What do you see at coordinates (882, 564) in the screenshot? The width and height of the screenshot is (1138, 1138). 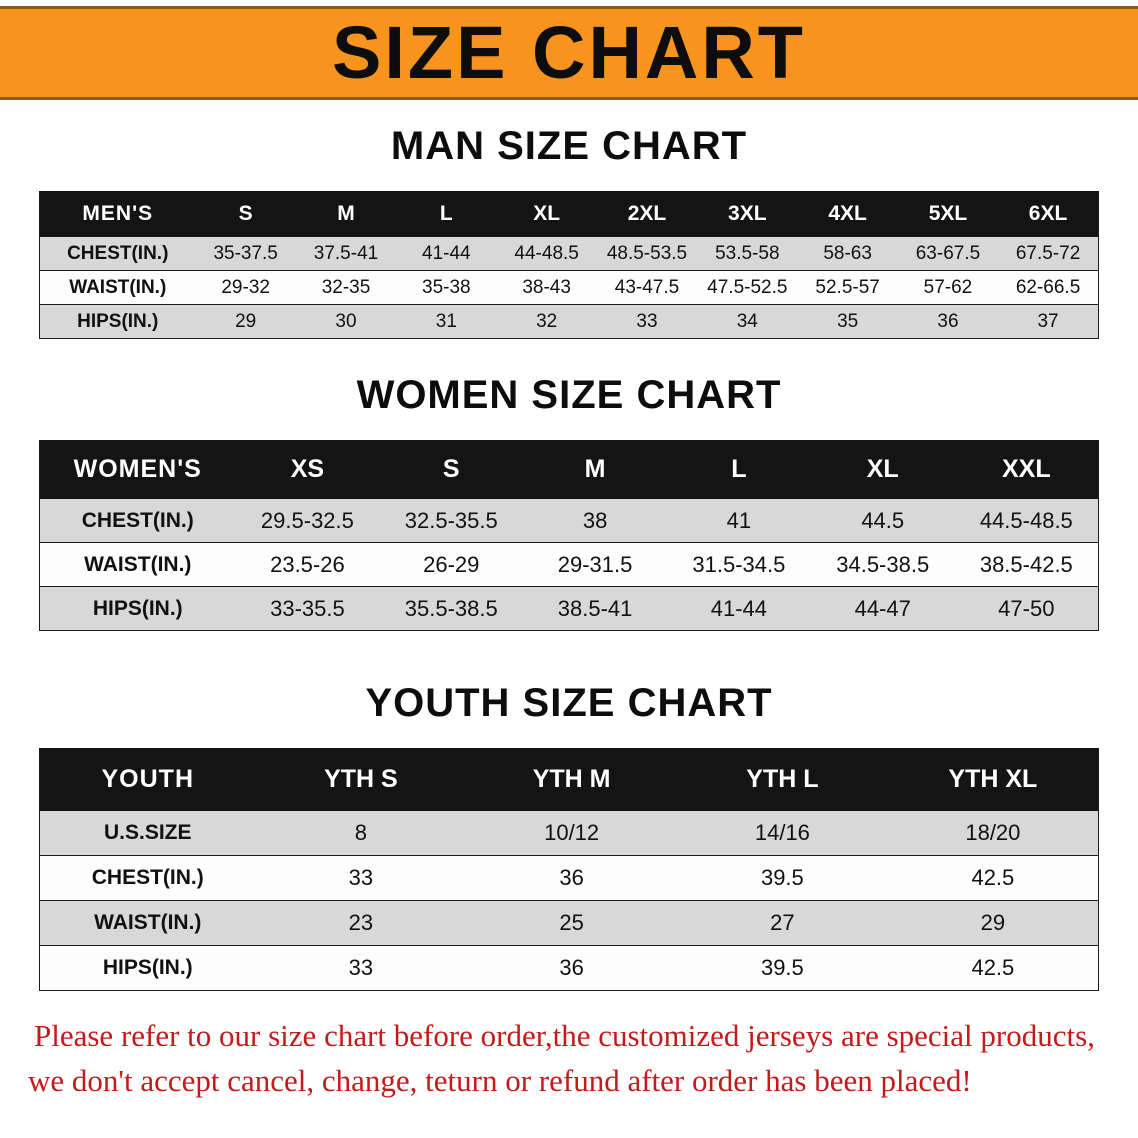 I see `table-cell: 34.5-38.5` at bounding box center [882, 564].